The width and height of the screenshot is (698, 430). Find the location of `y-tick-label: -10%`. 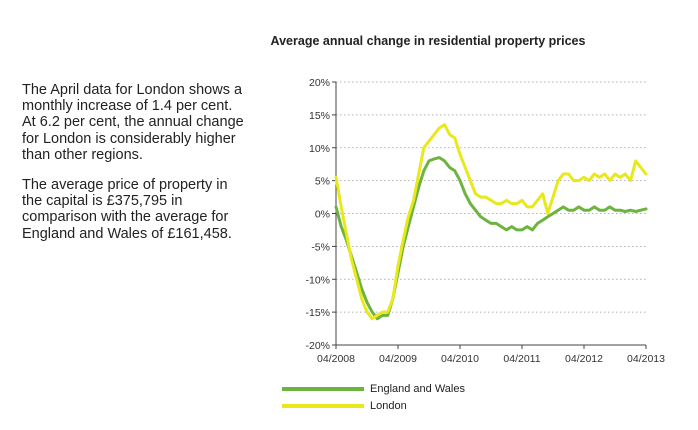

y-tick-label: -10% is located at coordinates (317, 280).